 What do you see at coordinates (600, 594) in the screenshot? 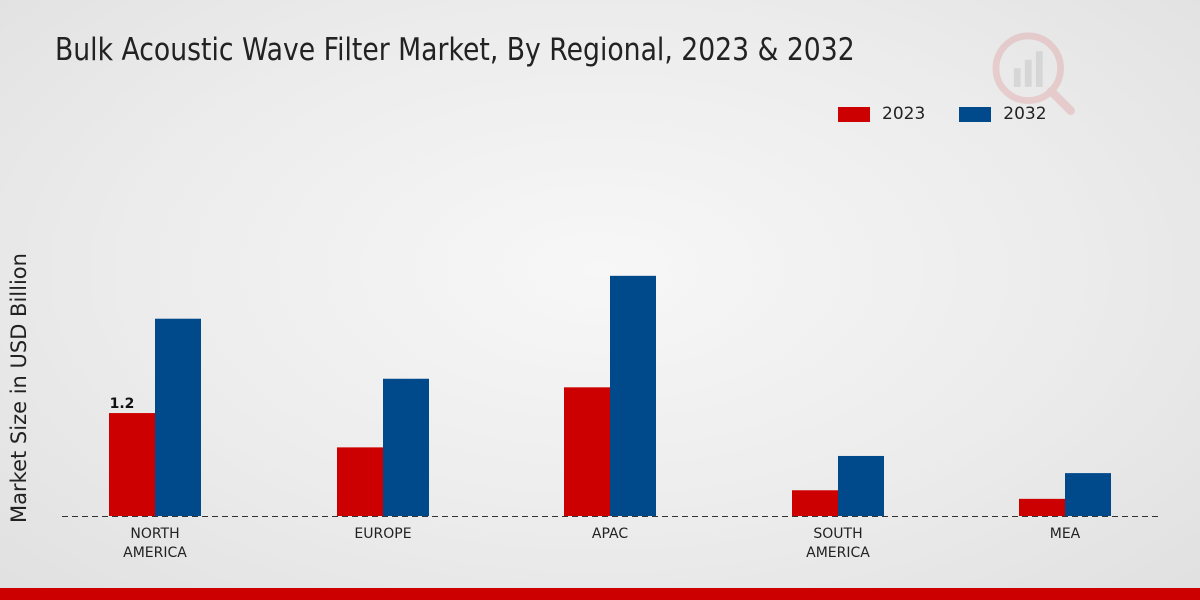
I see `footer-accent-bar` at bounding box center [600, 594].